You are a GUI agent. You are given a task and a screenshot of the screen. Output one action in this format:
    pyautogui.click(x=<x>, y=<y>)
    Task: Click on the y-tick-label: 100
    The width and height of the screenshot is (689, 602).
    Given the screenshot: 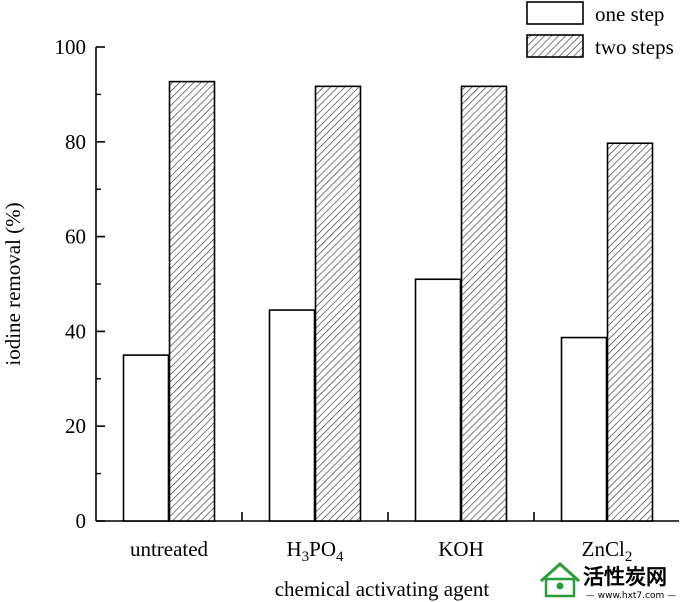 What is the action you would take?
    pyautogui.click(x=71, y=47)
    